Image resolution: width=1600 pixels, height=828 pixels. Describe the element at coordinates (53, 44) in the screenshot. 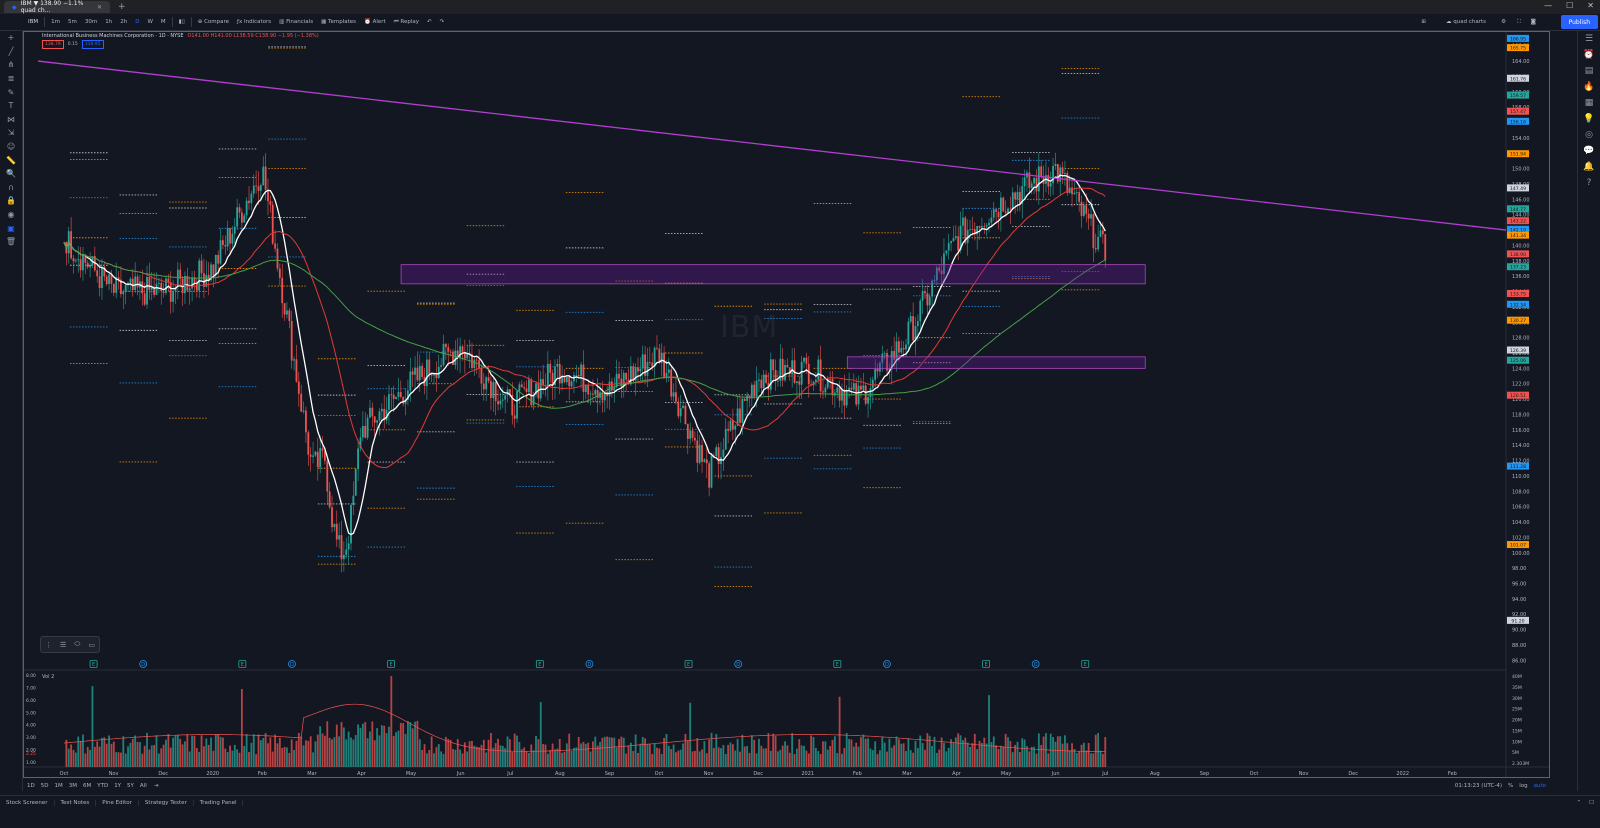

I see `price-red-badge: 138.79` at that location.